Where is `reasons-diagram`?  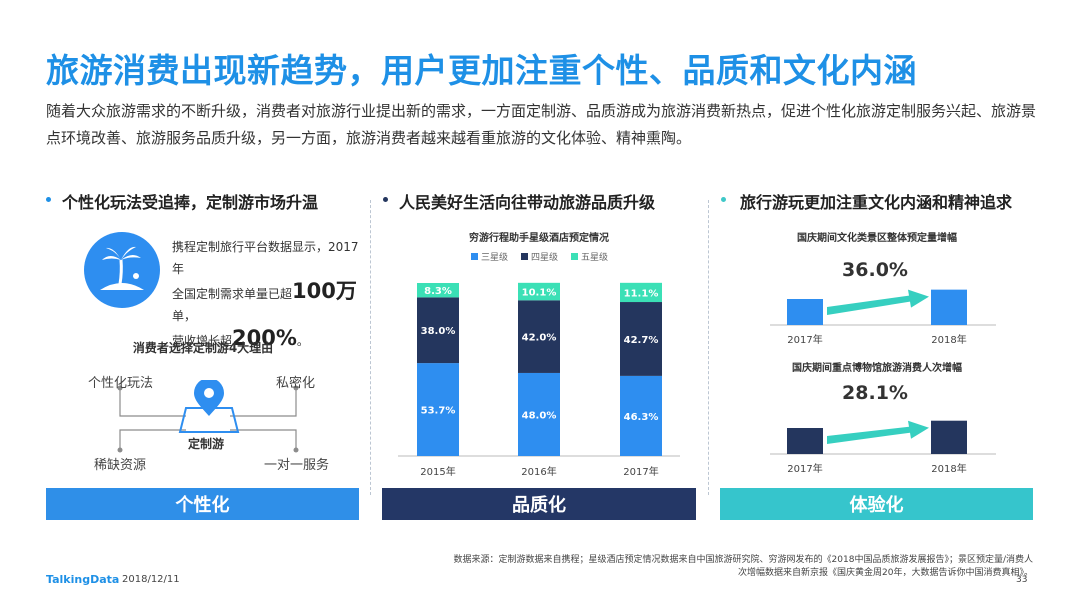 reasons-diagram is located at coordinates (208, 416).